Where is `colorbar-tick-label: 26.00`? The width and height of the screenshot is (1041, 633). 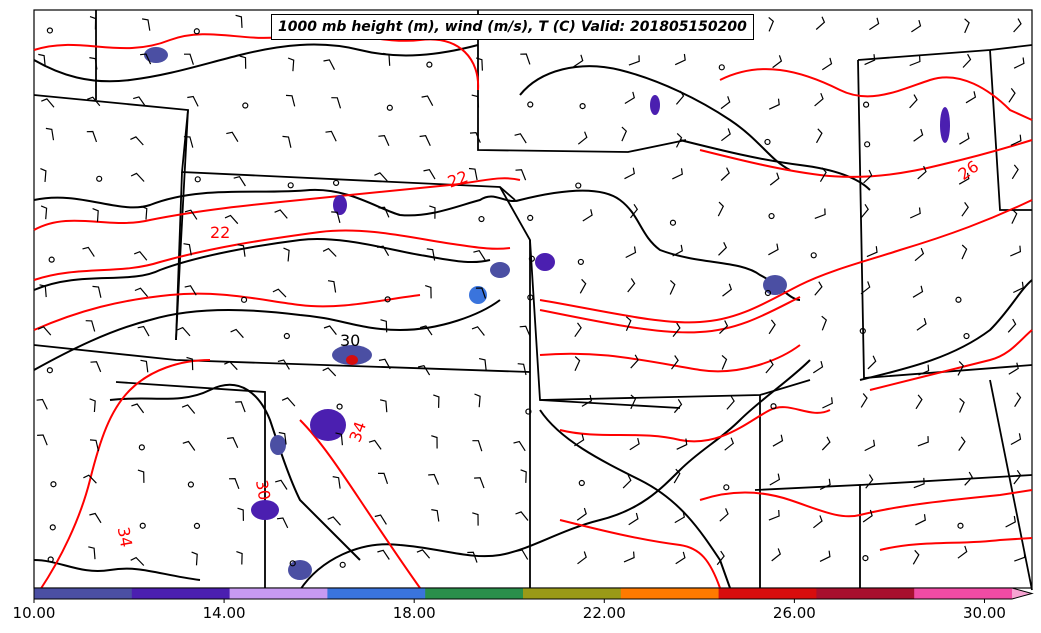
colorbar-tick-label: 26.00 is located at coordinates (794, 613).